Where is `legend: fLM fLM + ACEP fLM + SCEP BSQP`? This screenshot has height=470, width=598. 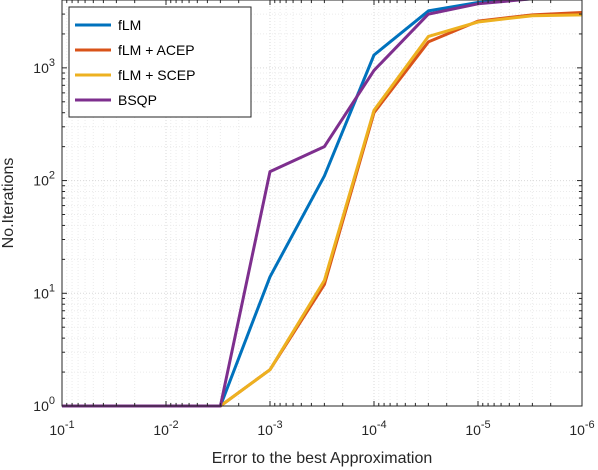
legend: fLM fLM + ACEP fLM + SCEP BSQP is located at coordinates (160, 62).